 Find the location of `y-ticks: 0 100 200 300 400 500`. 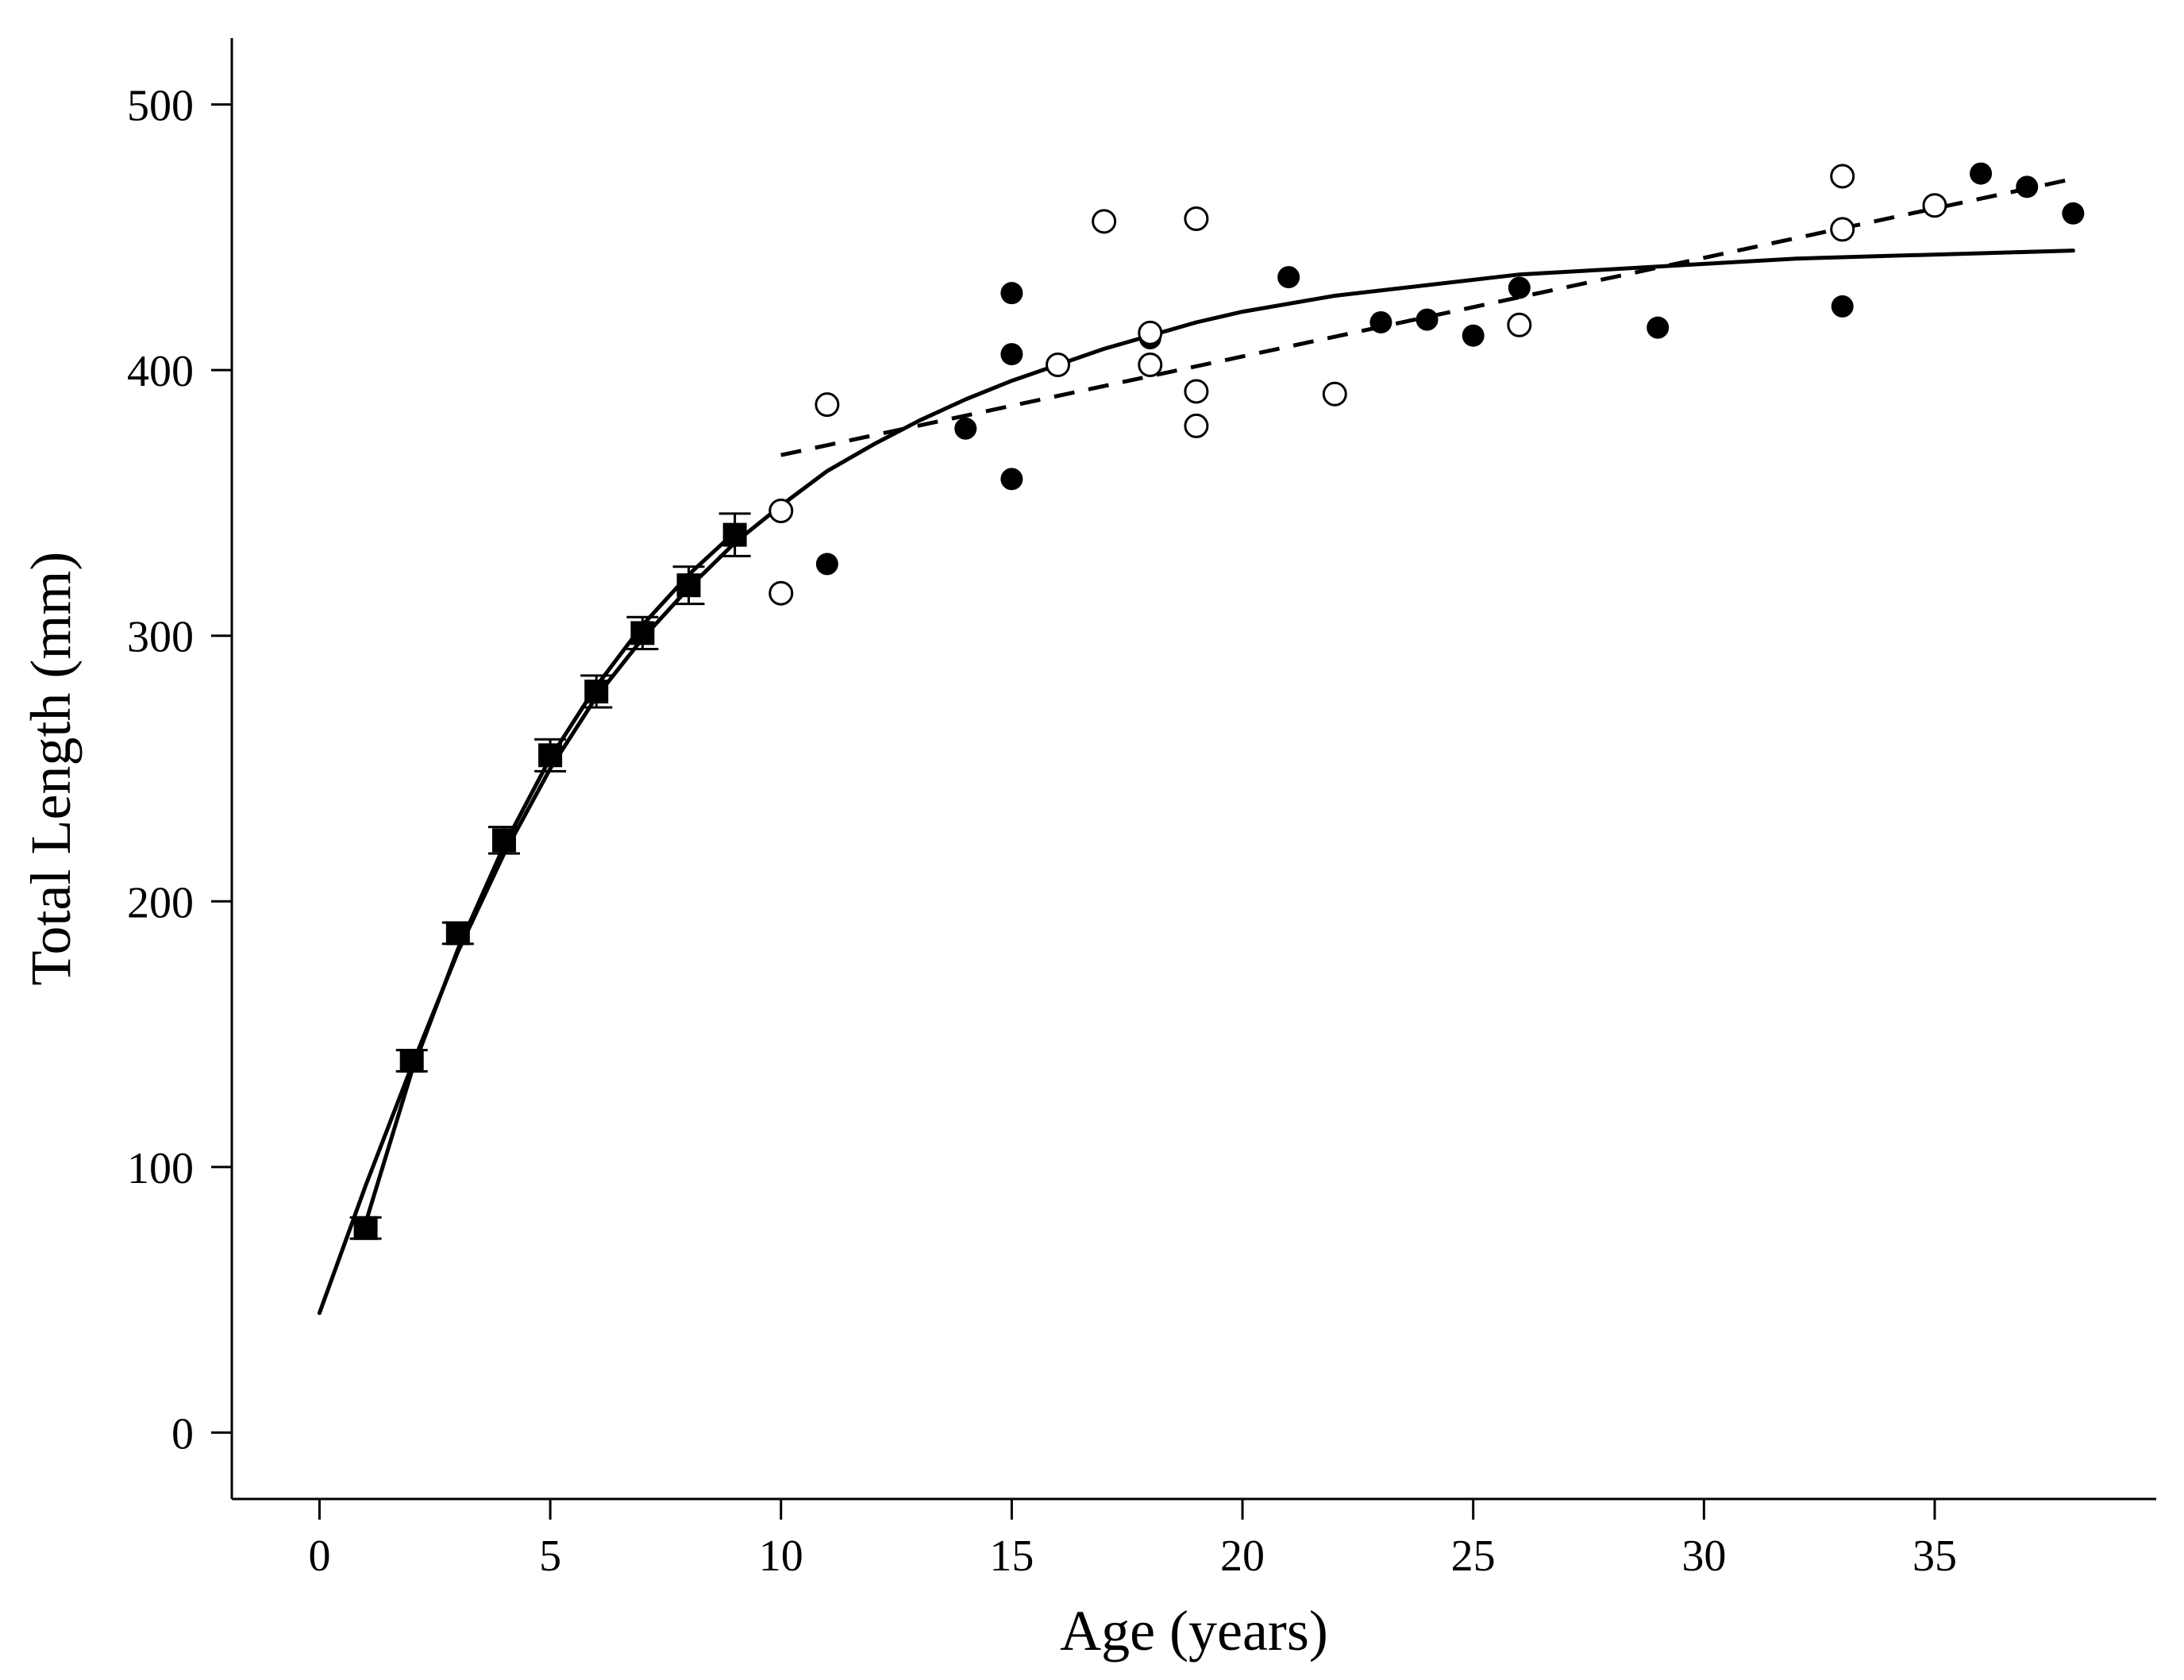

y-ticks: 0 100 200 300 400 500 is located at coordinates (179, 770).